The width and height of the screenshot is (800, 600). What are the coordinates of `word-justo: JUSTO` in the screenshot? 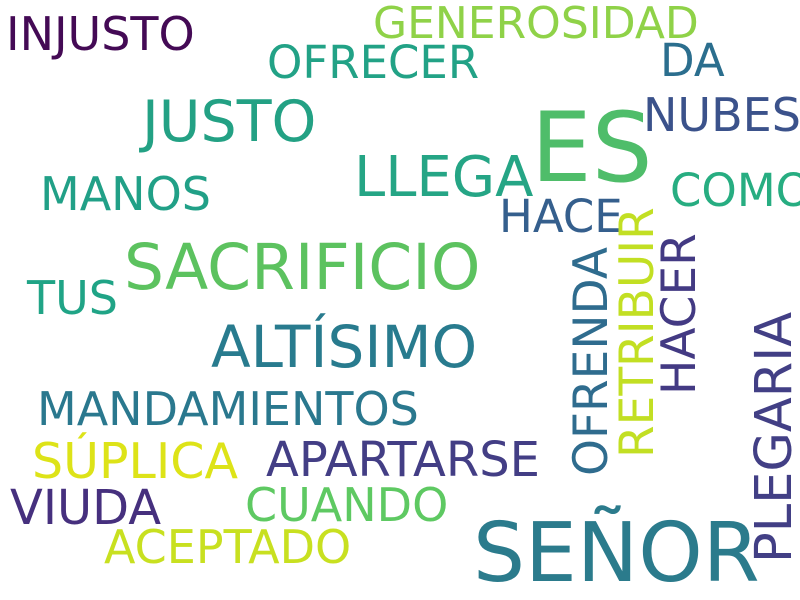 It's located at (229, 122).